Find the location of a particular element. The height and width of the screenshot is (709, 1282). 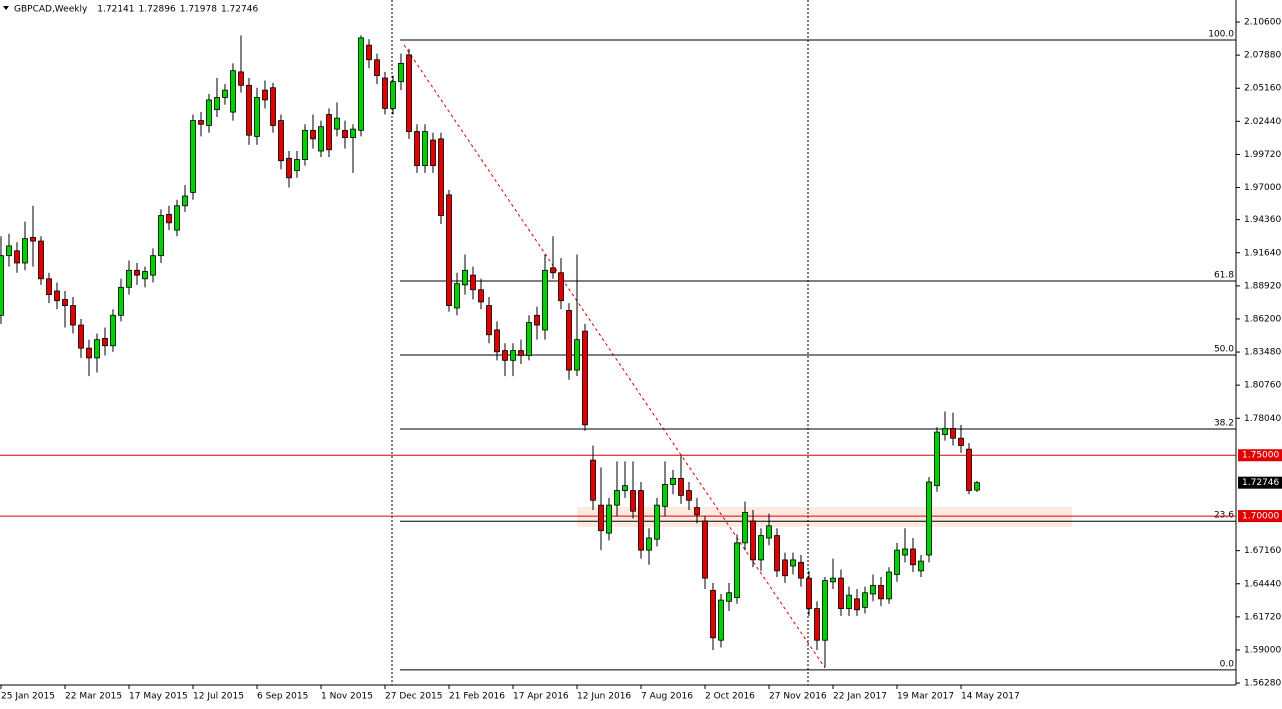

x-tick-label: 6 Sep 2015 is located at coordinates (282, 697).